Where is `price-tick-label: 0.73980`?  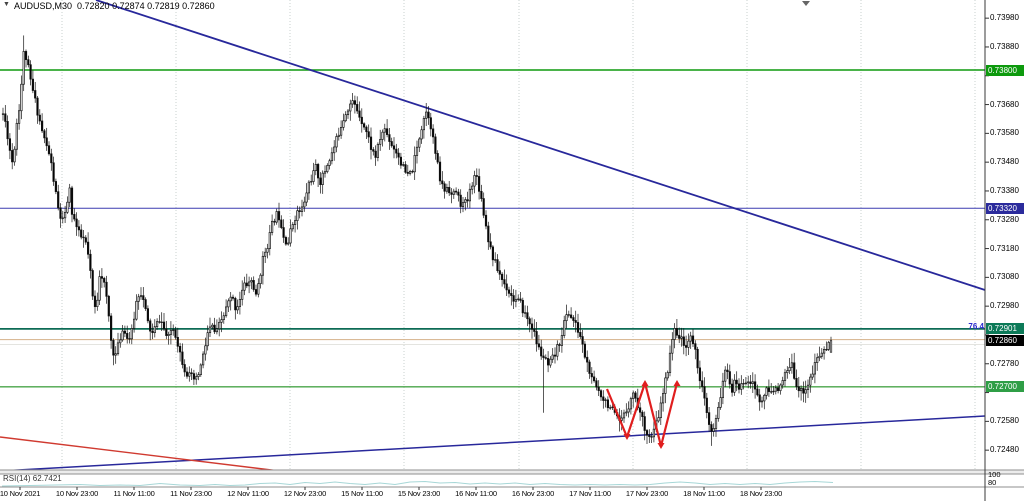 price-tick-label: 0.73980 is located at coordinates (1004, 18).